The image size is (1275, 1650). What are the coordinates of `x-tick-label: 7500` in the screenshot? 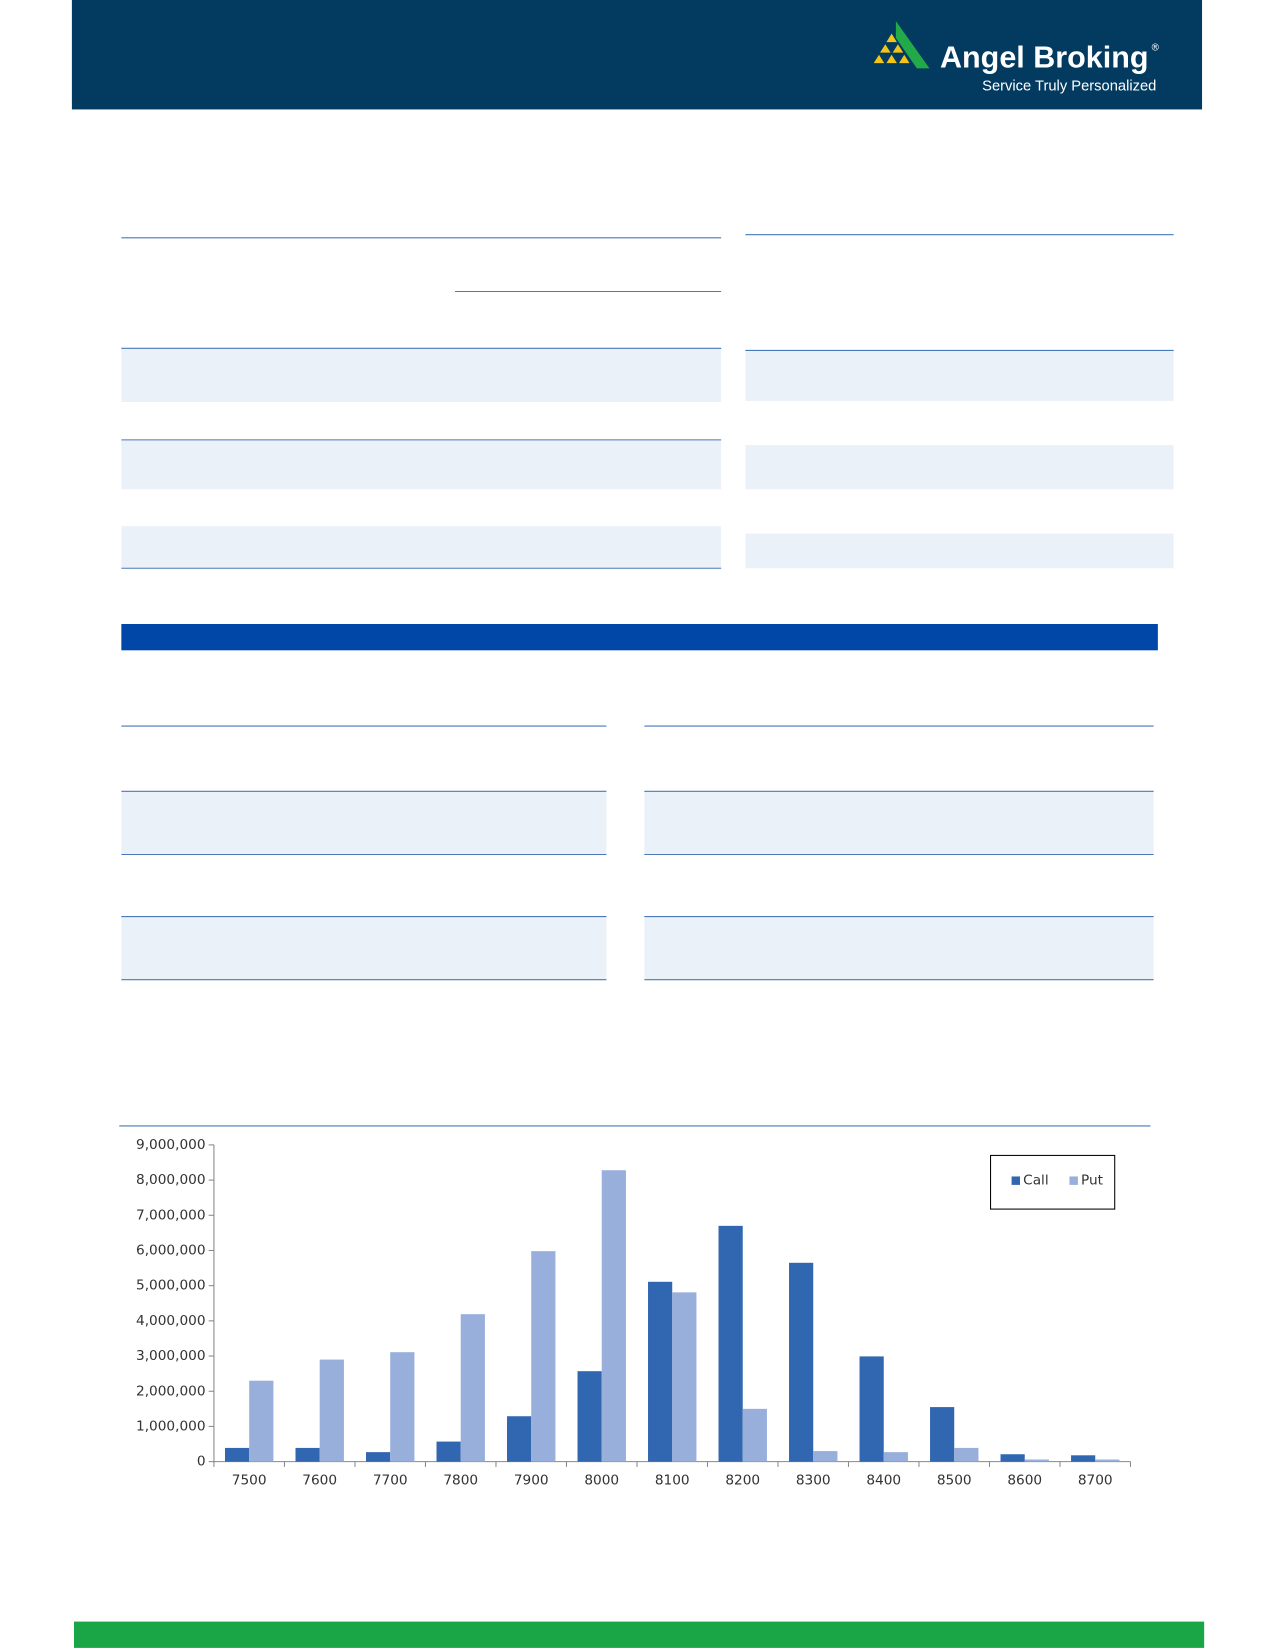 It's located at (249, 1481).